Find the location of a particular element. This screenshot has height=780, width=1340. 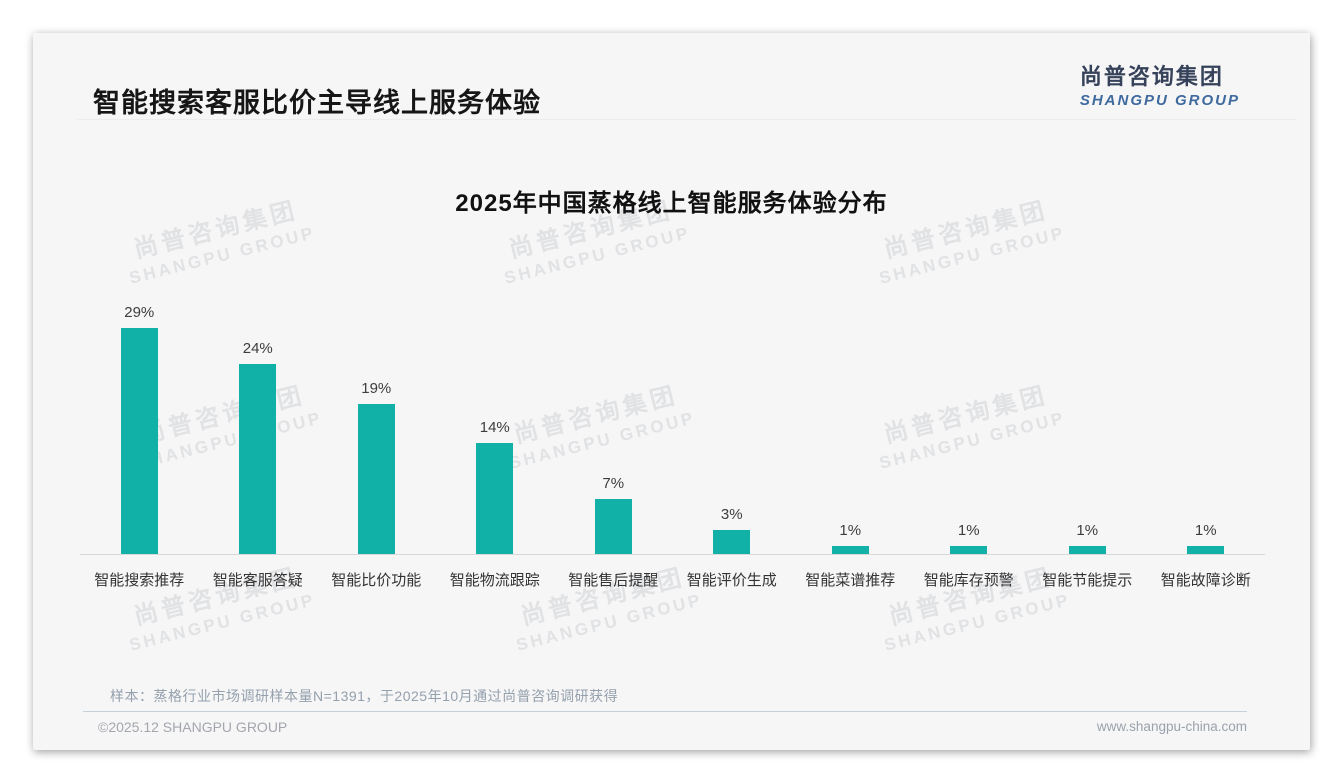

bar-value-label: 29% is located at coordinates (139, 312).